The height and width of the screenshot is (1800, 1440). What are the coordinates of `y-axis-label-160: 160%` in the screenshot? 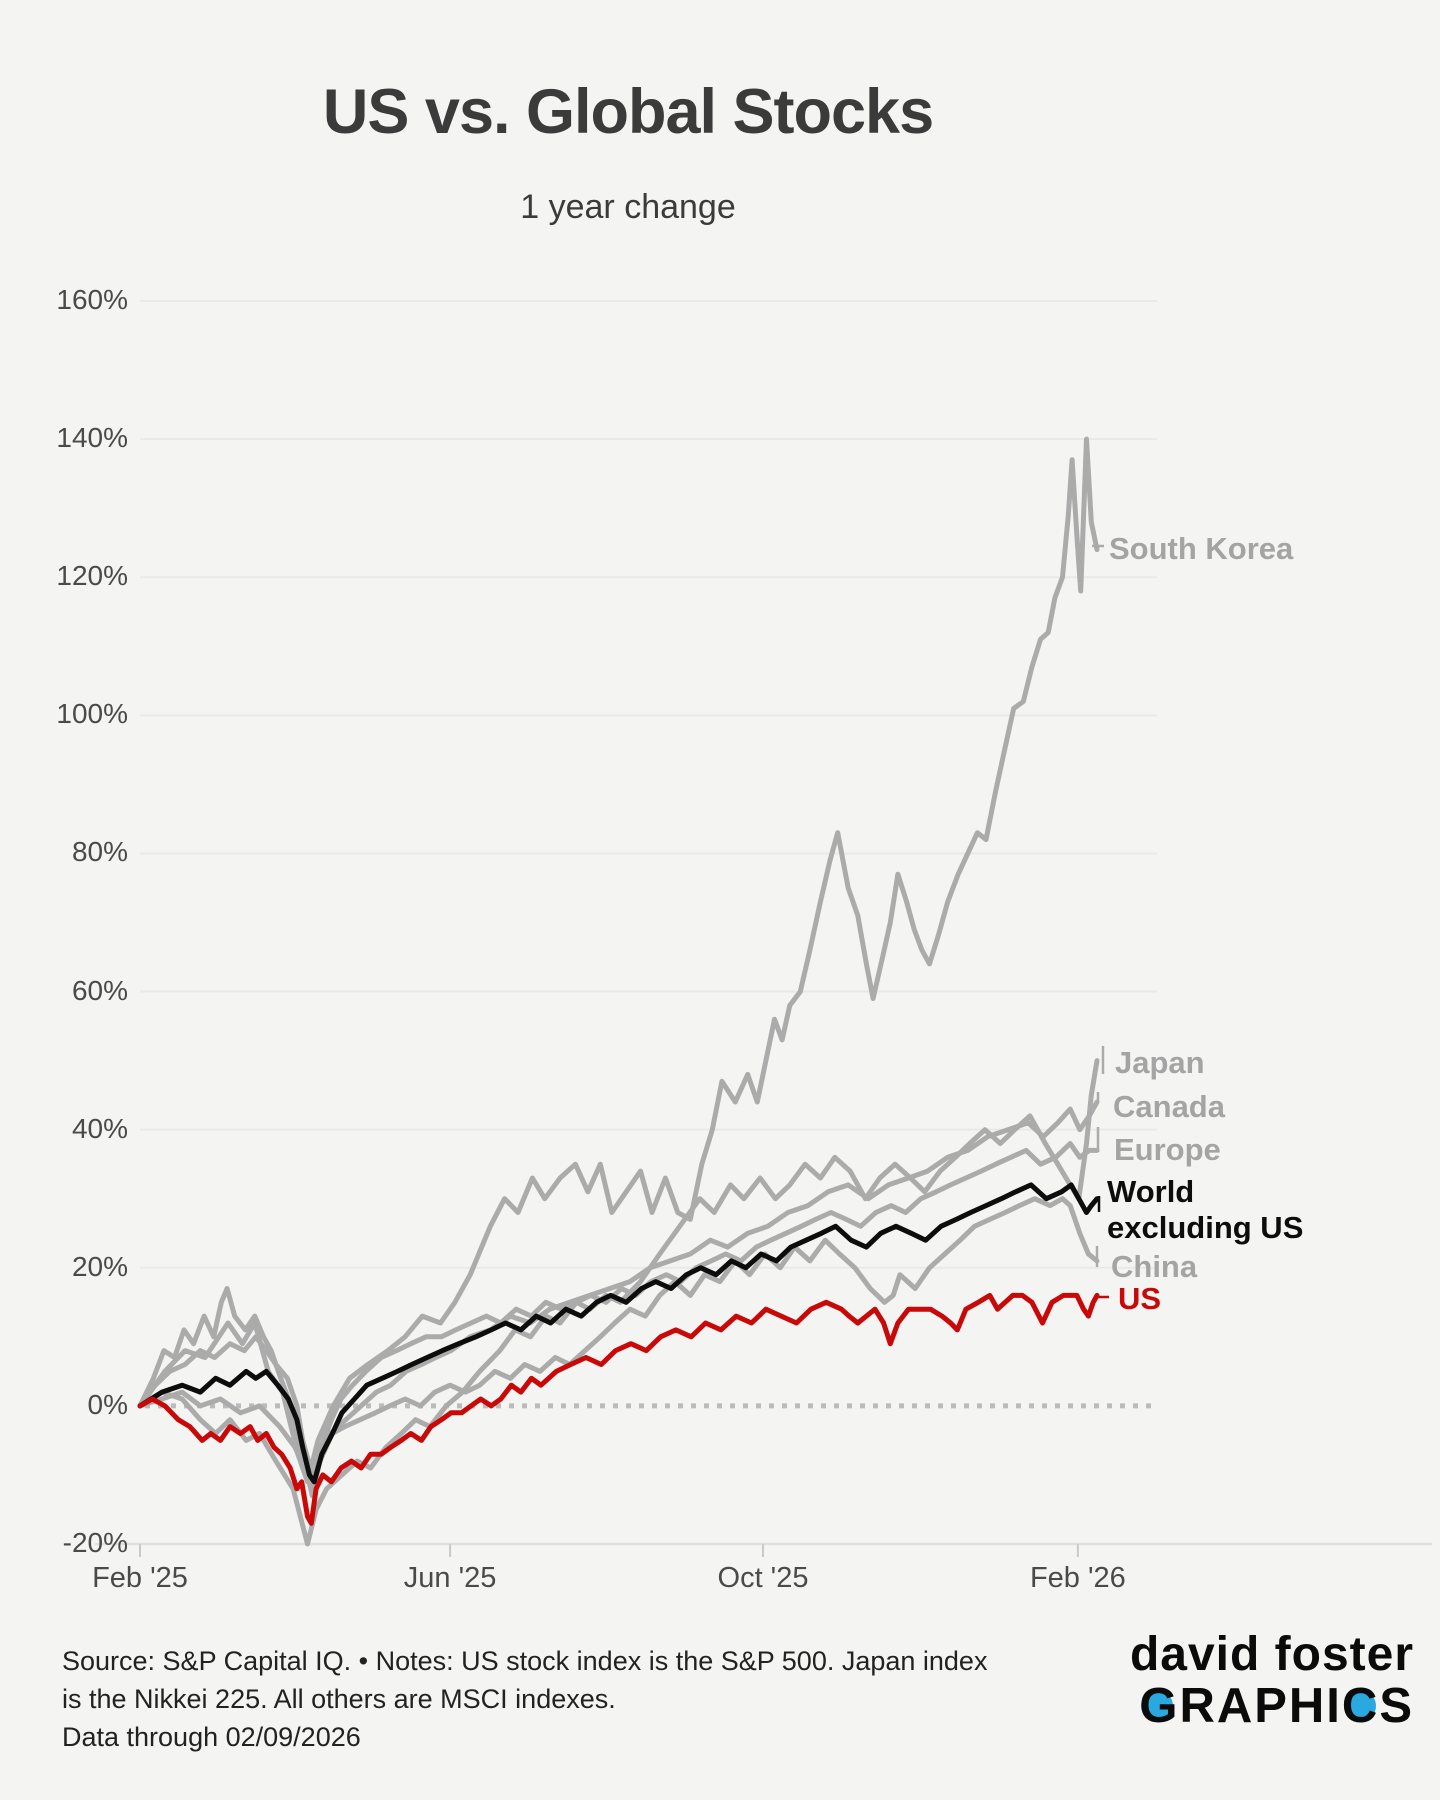 It's located at (92, 299).